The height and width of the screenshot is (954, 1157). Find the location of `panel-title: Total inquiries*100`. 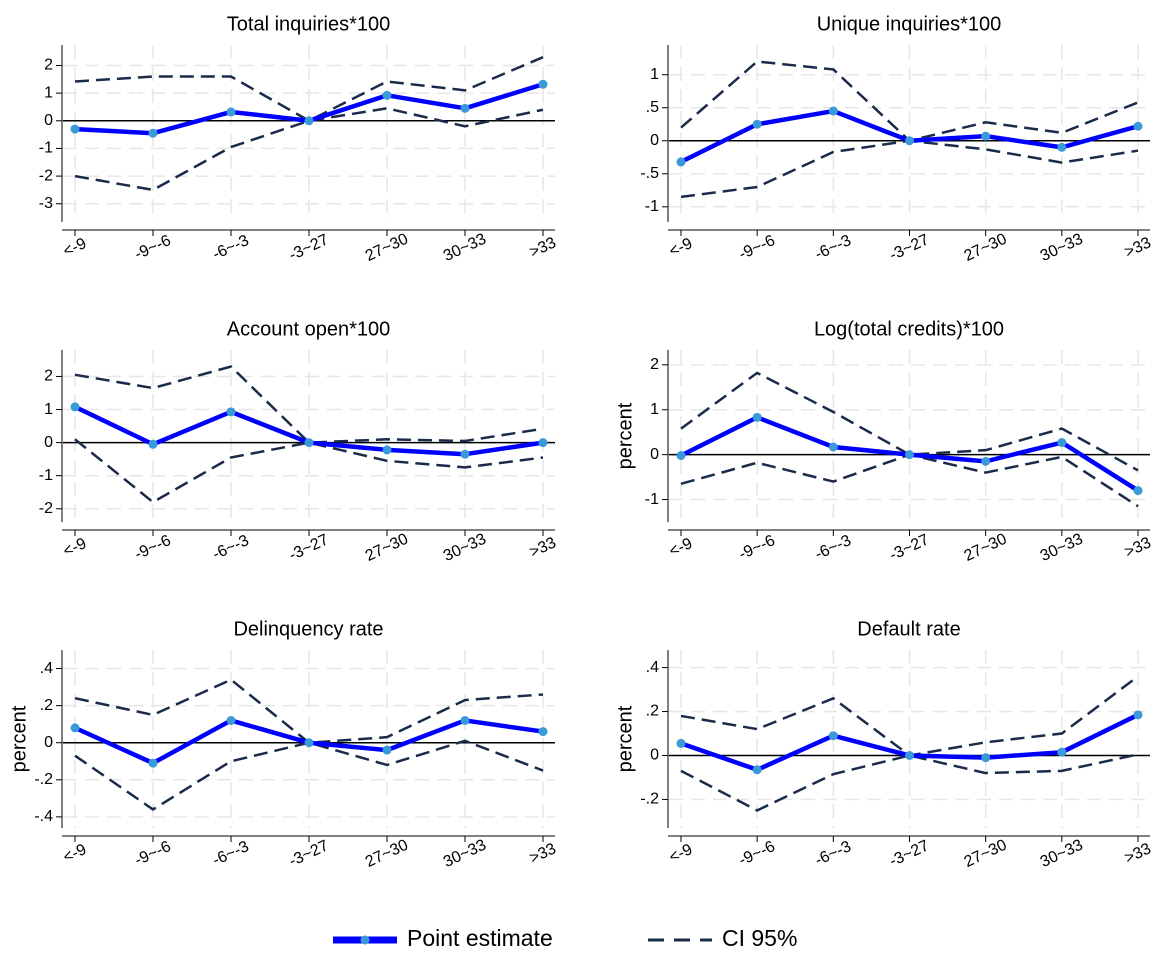

panel-title: Total inquiries*100 is located at coordinates (308, 24).